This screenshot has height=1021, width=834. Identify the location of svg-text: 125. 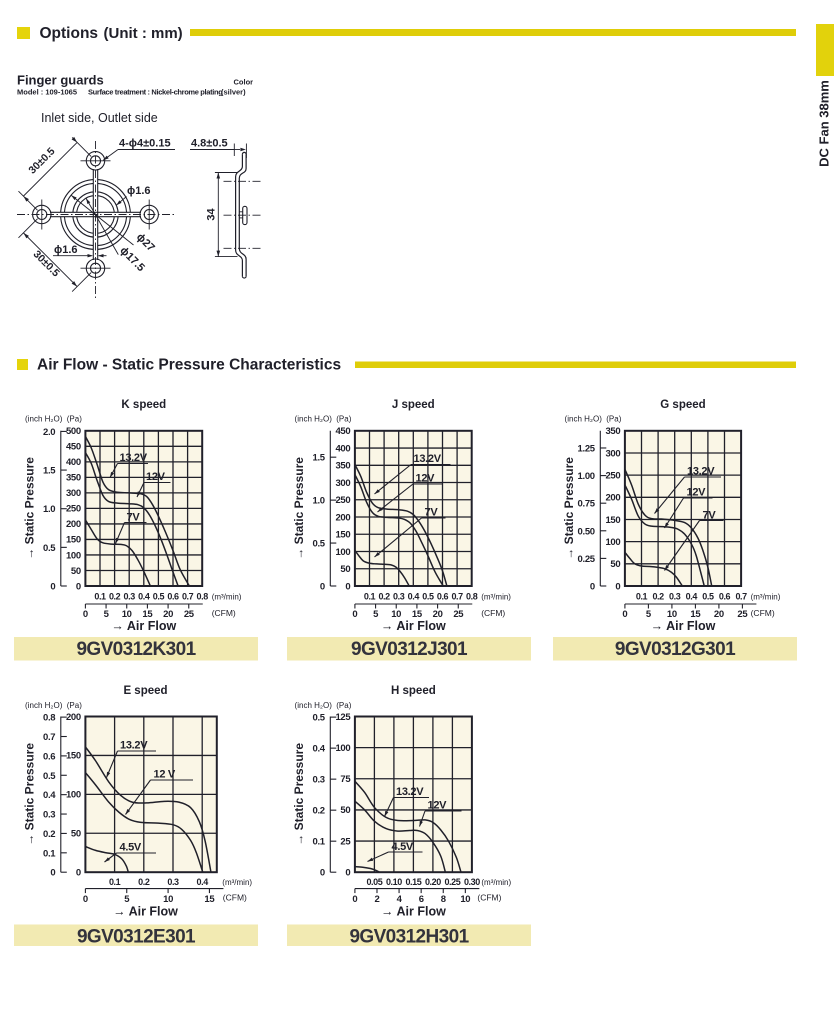
(343, 717).